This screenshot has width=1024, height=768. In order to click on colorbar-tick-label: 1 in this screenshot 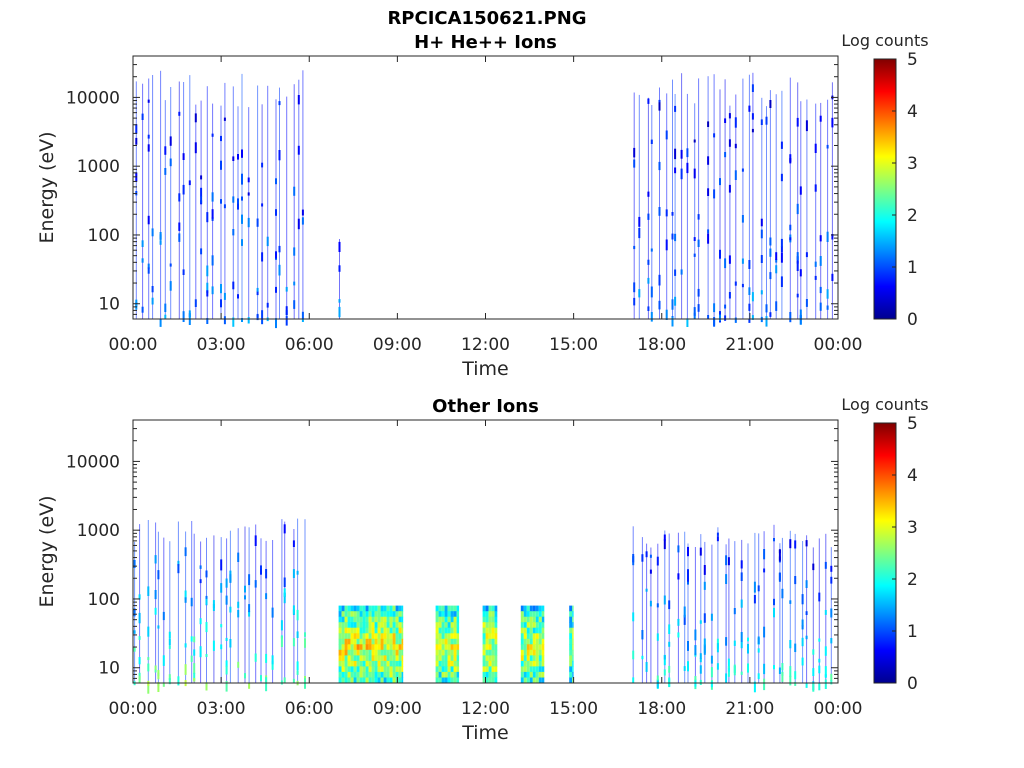, I will do `click(912, 268)`.